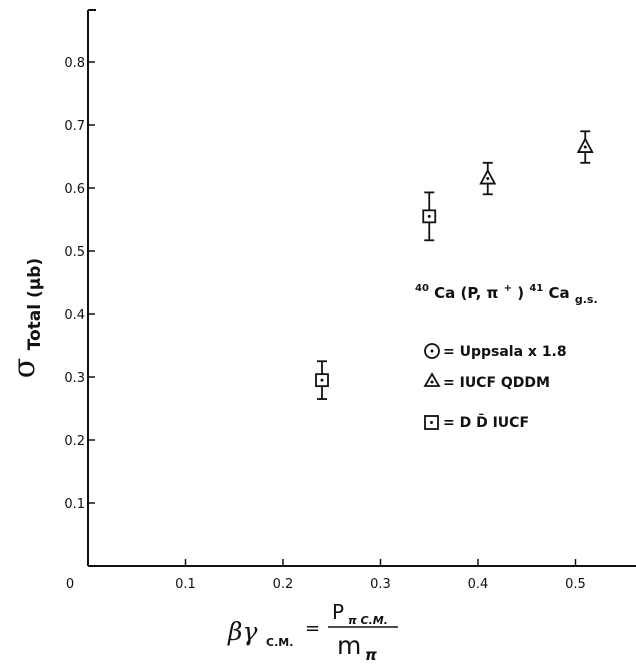 This screenshot has width=636, height=669. I want to click on x-tick-label: 0, so click(70, 584).